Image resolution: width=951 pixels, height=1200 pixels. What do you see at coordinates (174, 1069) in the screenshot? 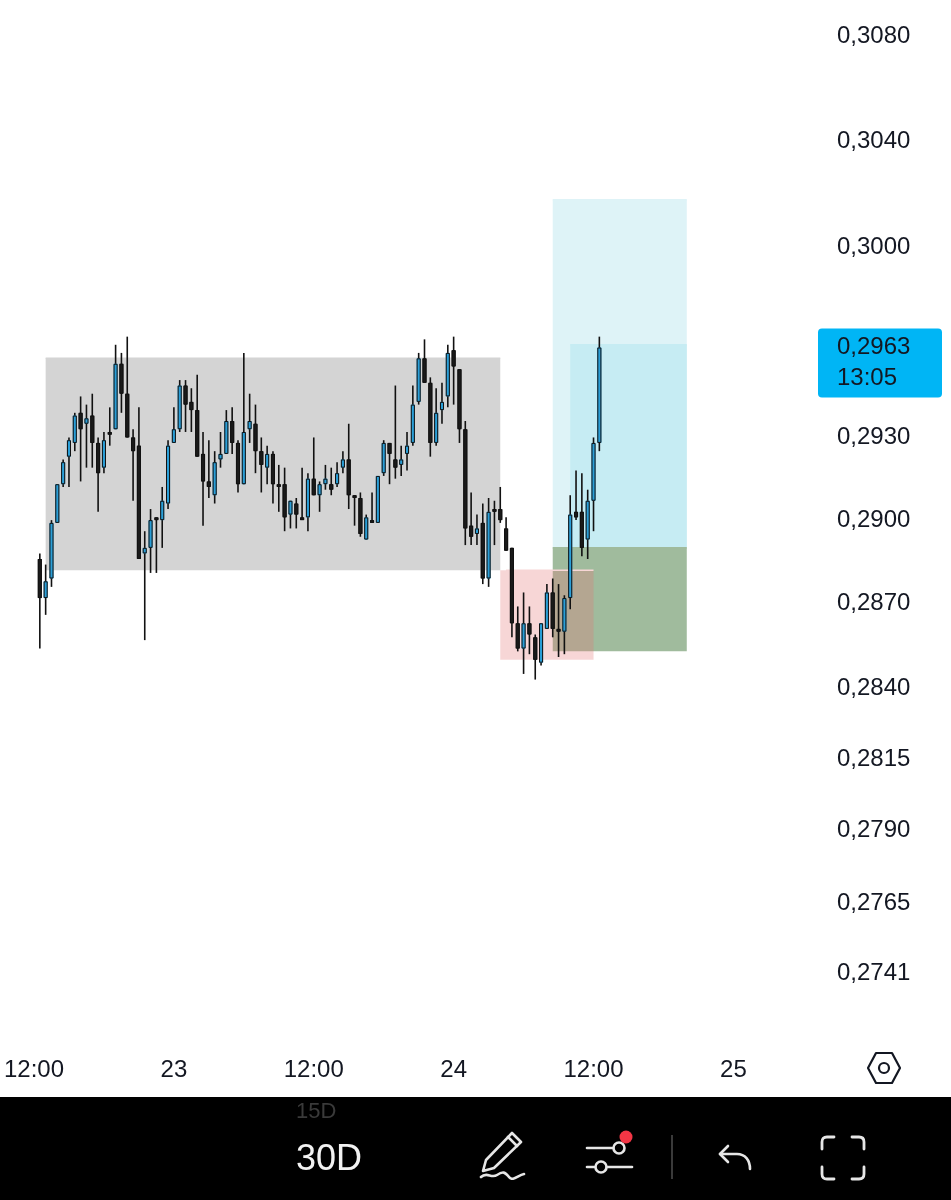
I see `x-tick-label: 23` at bounding box center [174, 1069].